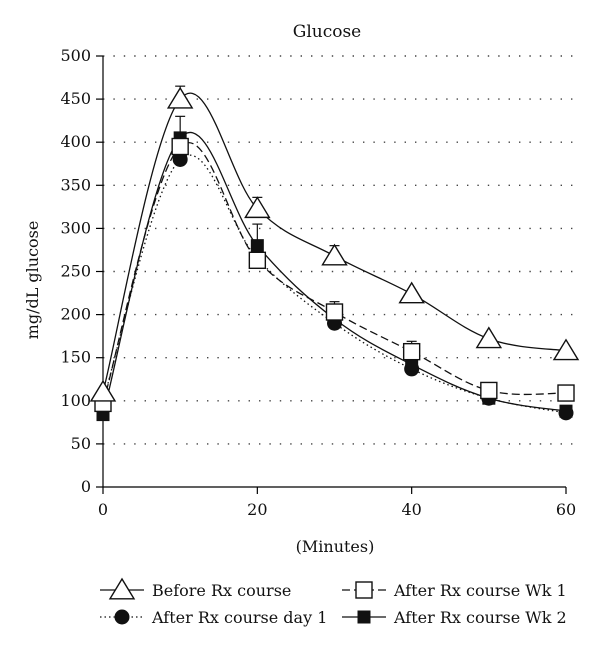  What do you see at coordinates (103, 509) in the screenshot?
I see `x-tick-label: 0` at bounding box center [103, 509].